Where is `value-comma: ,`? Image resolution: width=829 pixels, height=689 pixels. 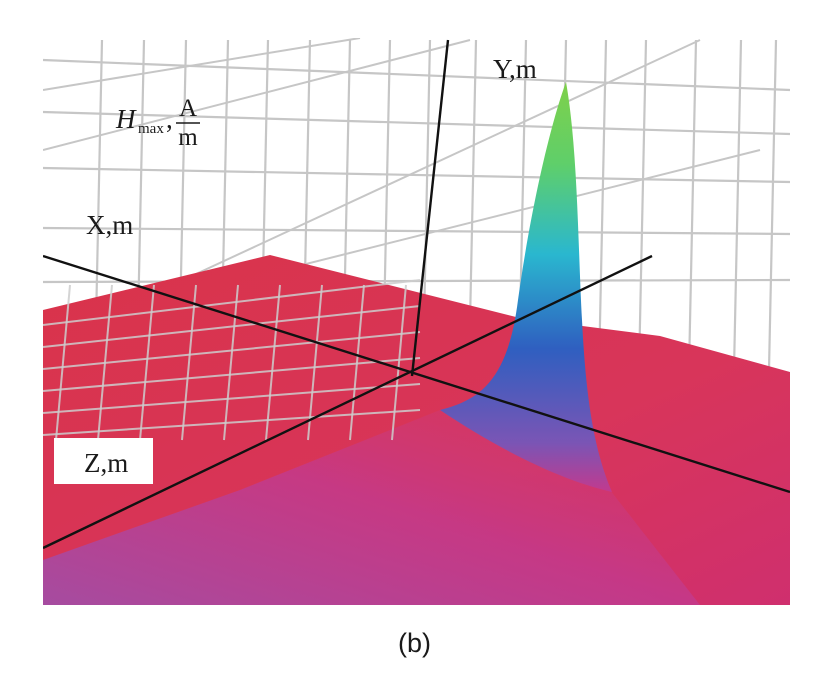 value-comma: , is located at coordinates (169, 119).